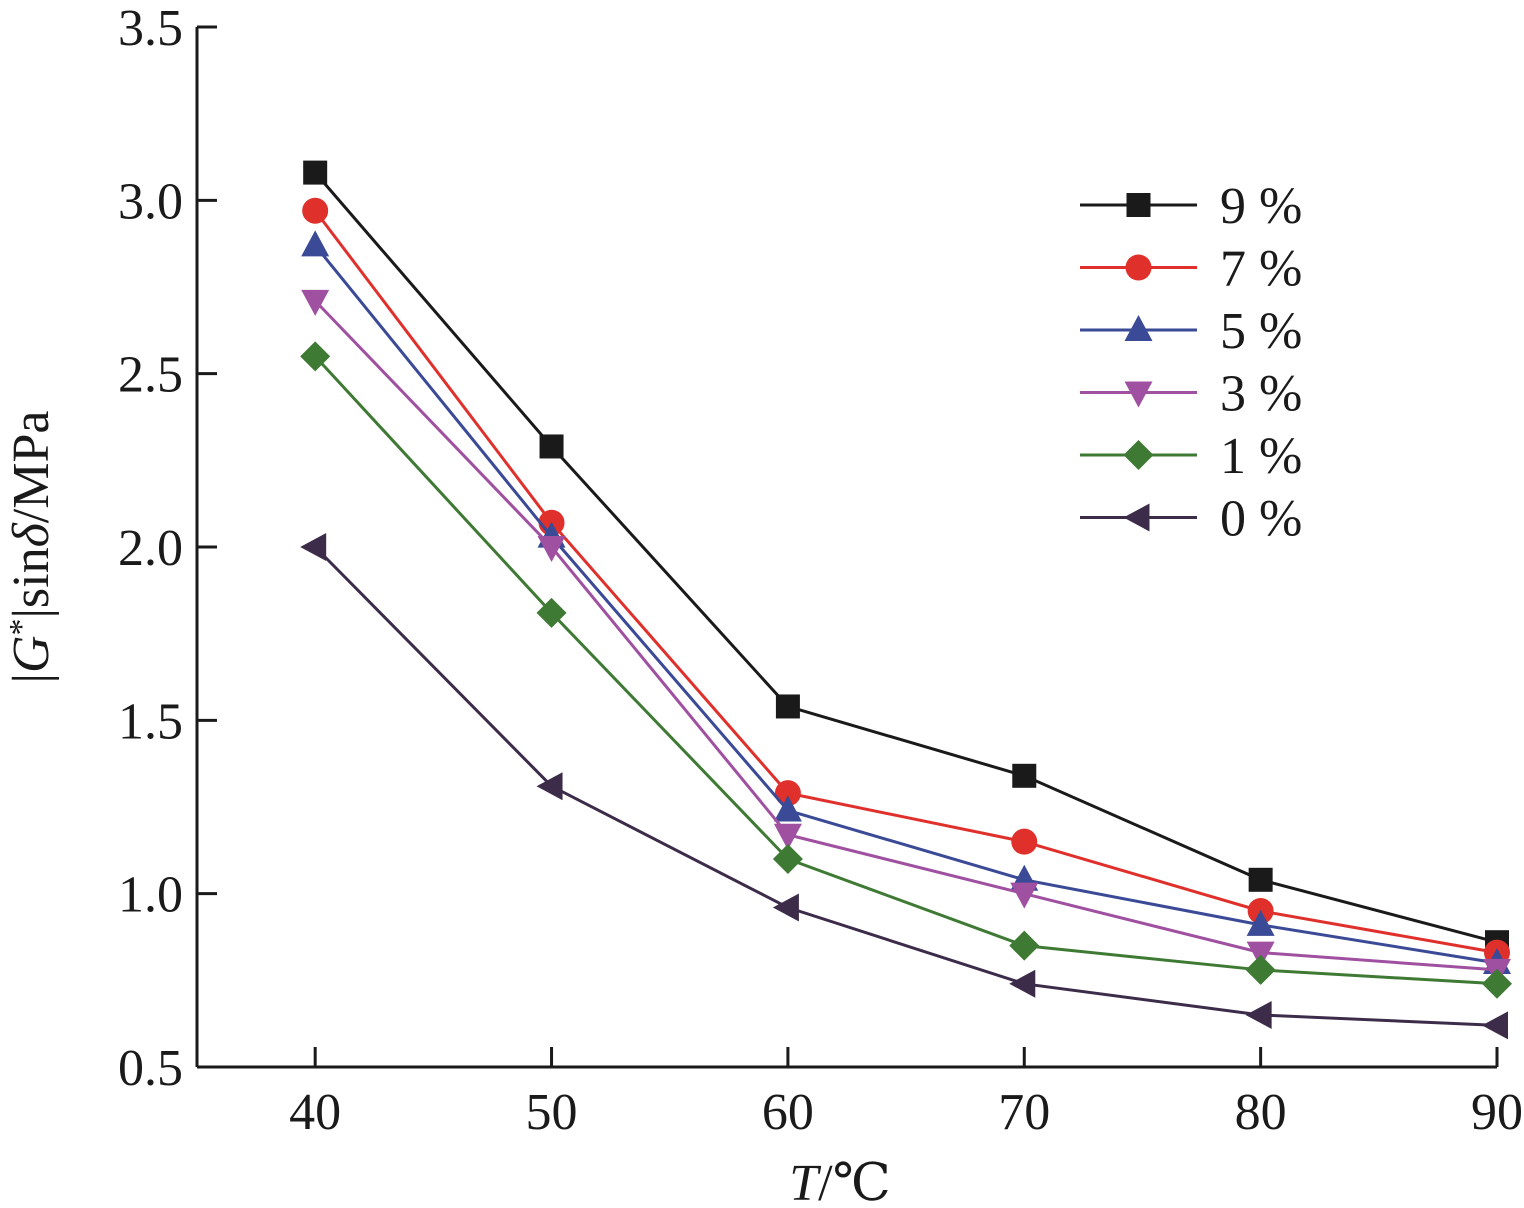 The image size is (1524, 1208). Describe the element at coordinates (150, 201) in the screenshot. I see `y-tick-label: 3.0` at that location.